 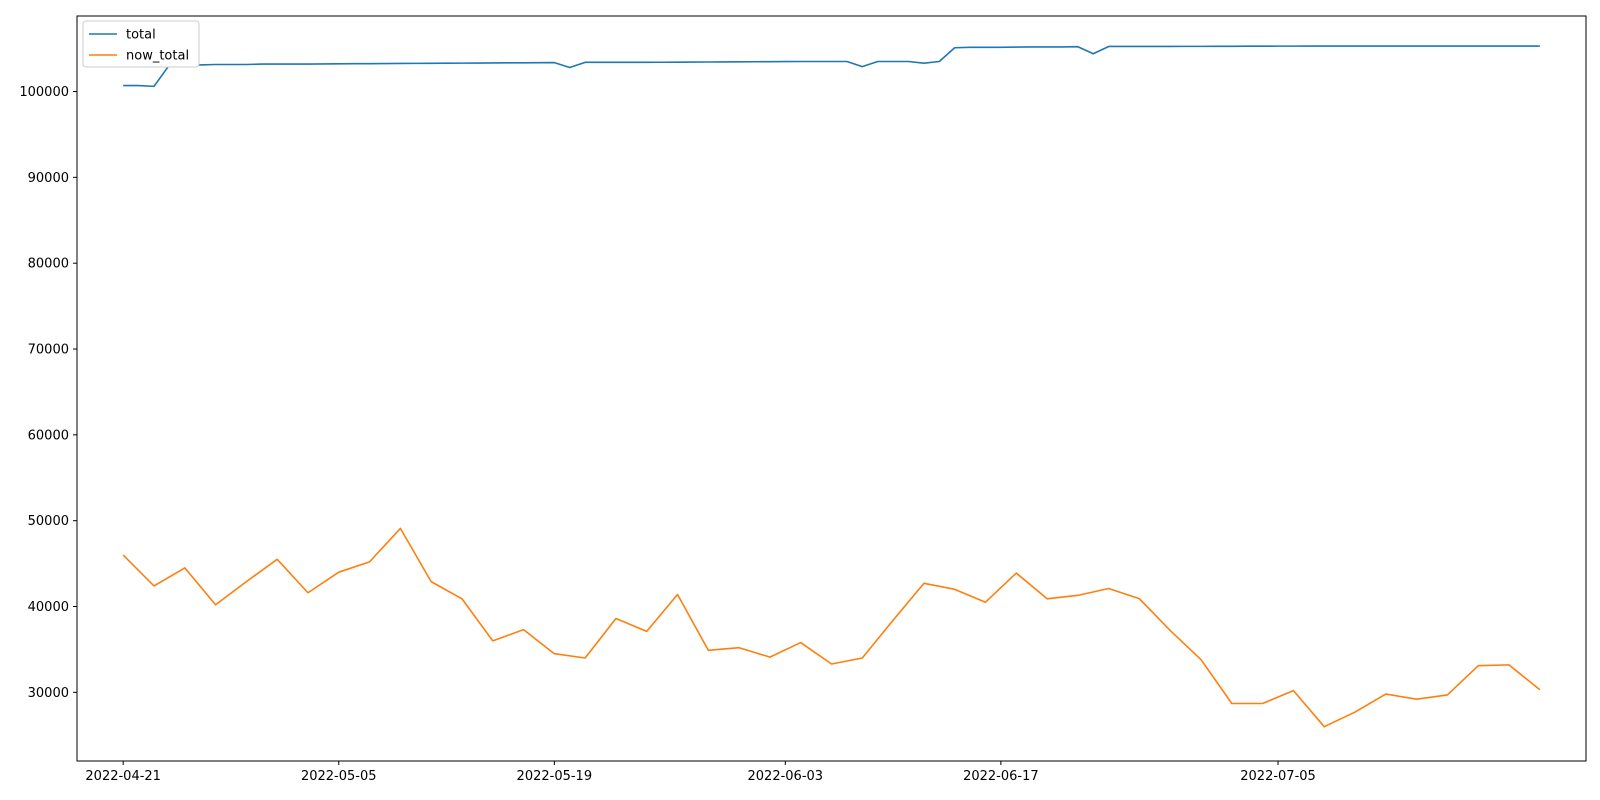 What do you see at coordinates (141, 35) in the screenshot?
I see `legend-label-total: total` at bounding box center [141, 35].